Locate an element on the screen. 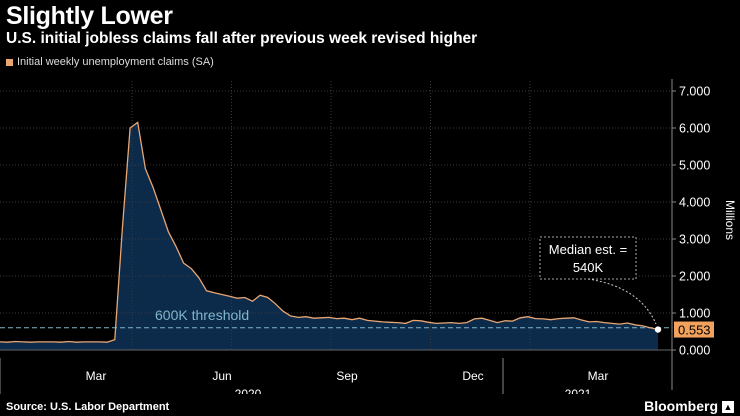 This screenshot has width=740, height=416. bloomberg-logo-icon: ▲ is located at coordinates (728, 407).